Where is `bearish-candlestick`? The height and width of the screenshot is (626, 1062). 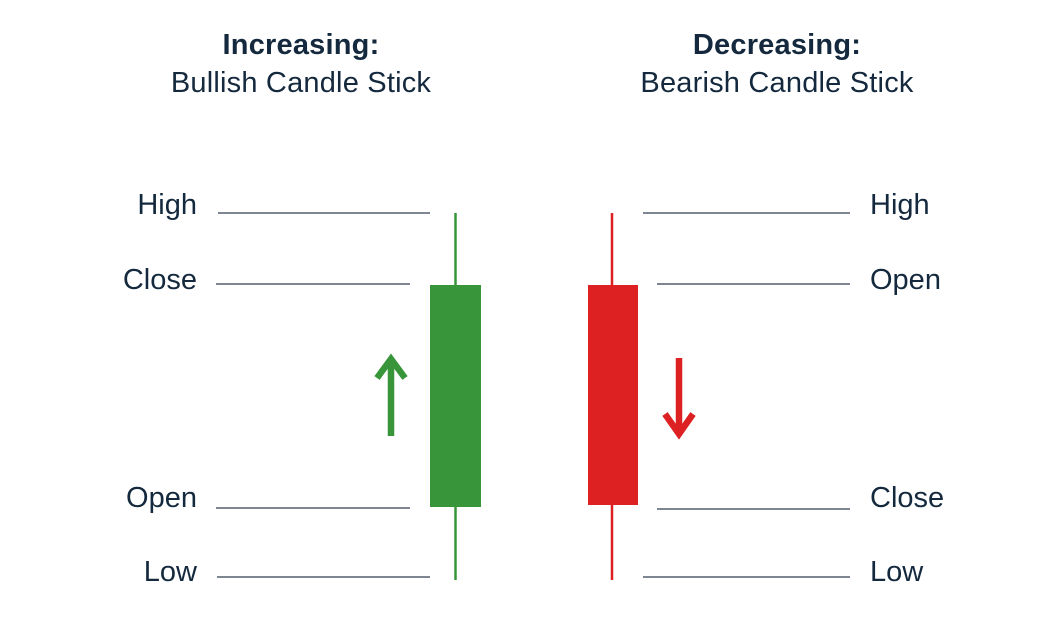
bearish-candlestick is located at coordinates (613, 396).